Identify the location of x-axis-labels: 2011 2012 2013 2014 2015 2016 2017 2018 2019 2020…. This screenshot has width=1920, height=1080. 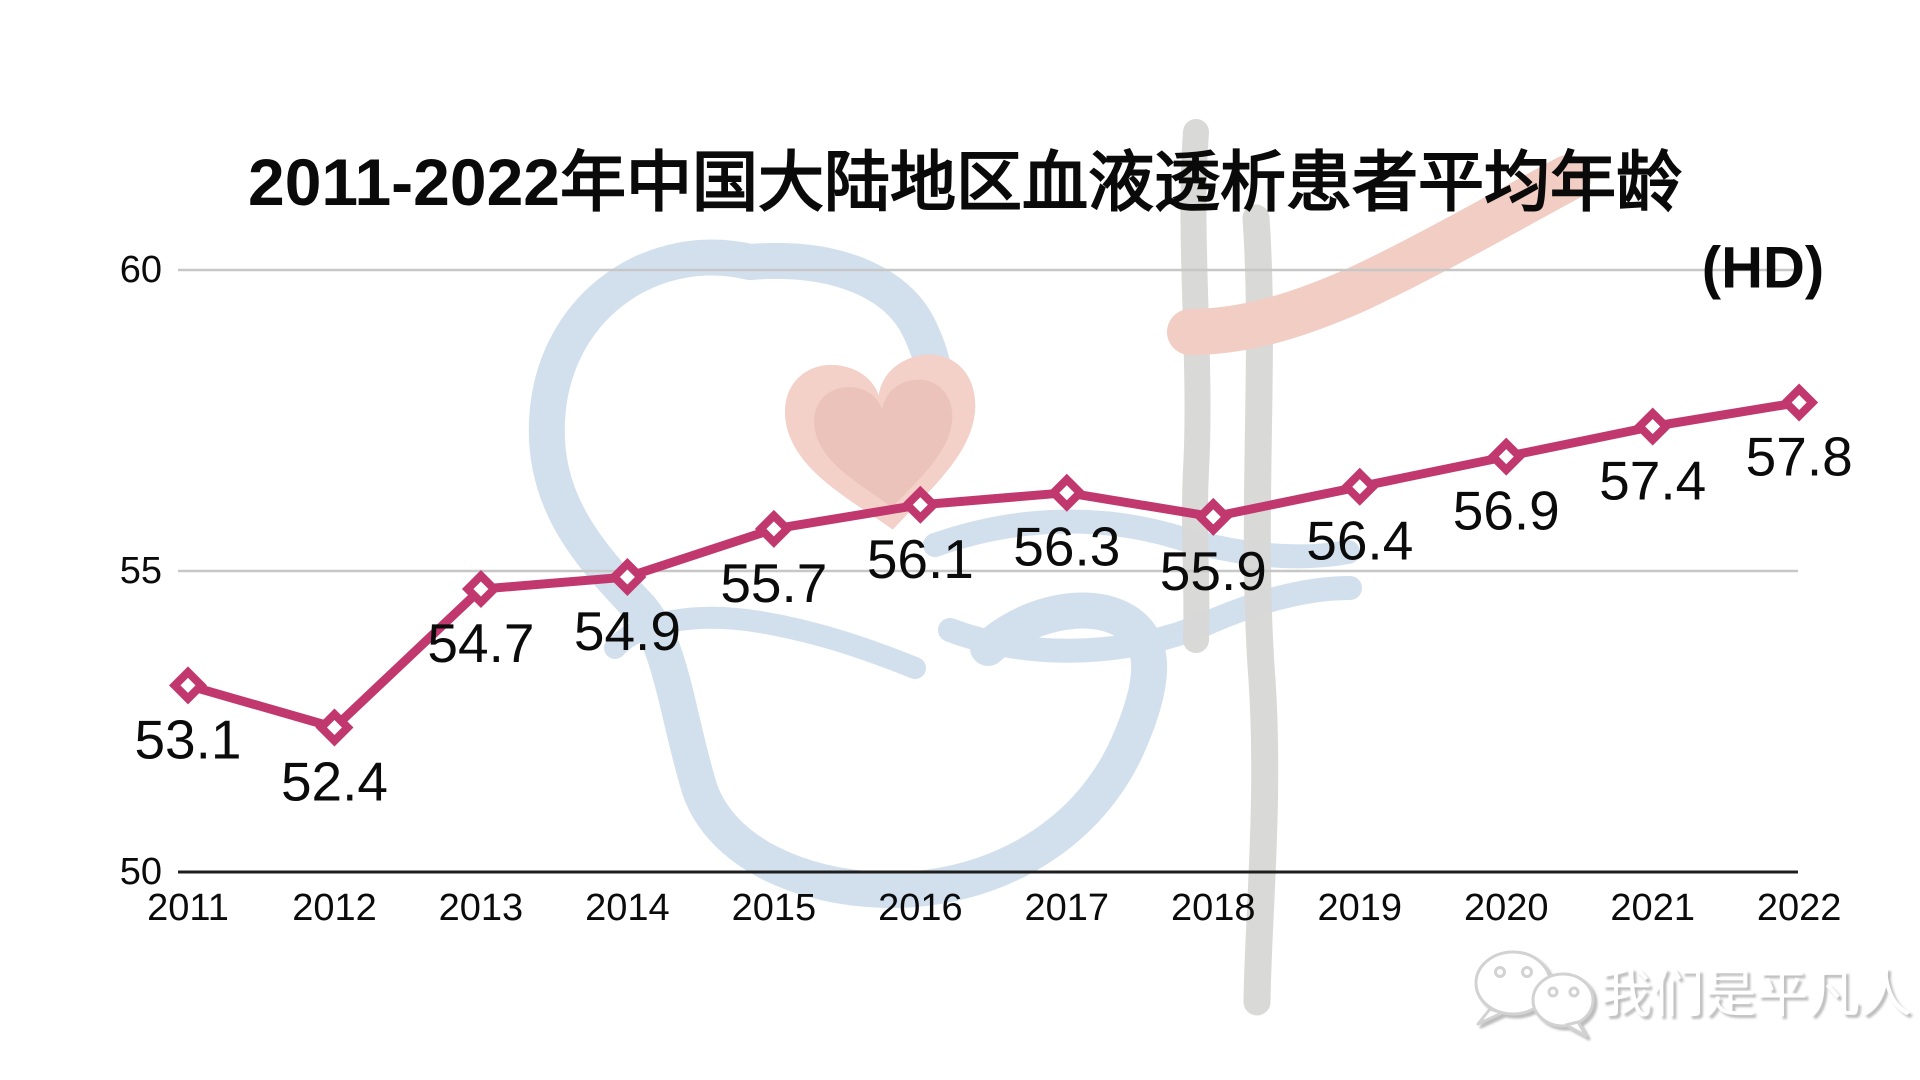
(994, 908).